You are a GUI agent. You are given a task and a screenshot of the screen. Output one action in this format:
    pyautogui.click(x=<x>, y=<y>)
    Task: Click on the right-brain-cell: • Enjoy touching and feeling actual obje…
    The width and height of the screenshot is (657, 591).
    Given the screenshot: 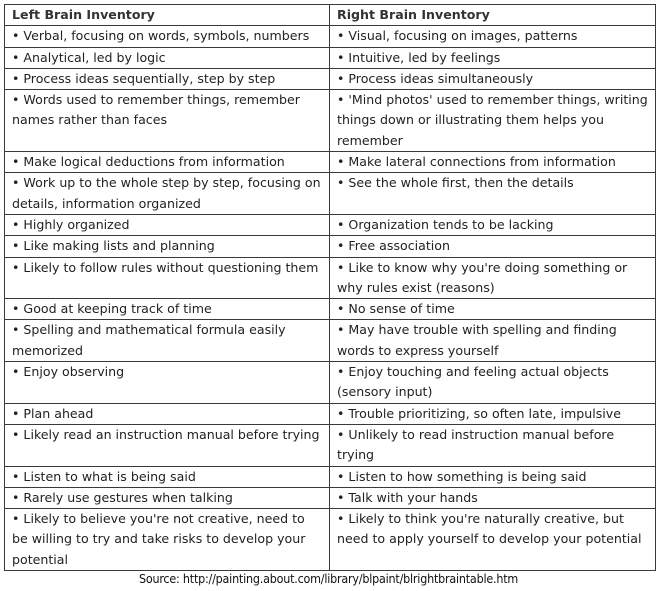 What is the action you would take?
    pyautogui.click(x=492, y=382)
    